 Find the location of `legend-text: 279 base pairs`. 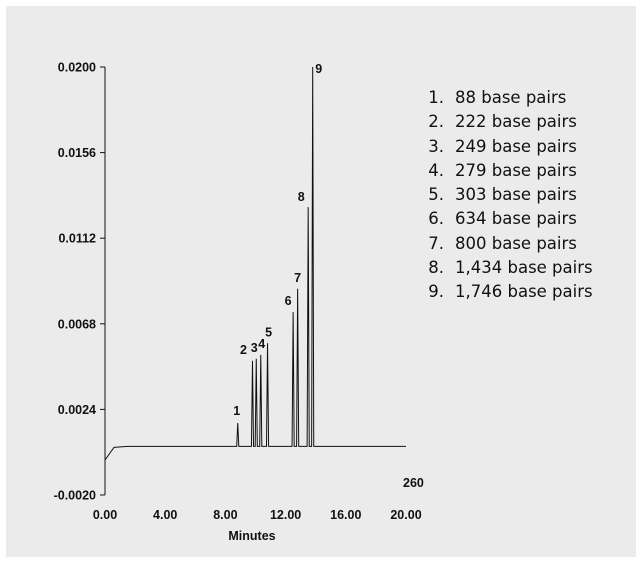

legend-text: 279 base pairs is located at coordinates (516, 170).